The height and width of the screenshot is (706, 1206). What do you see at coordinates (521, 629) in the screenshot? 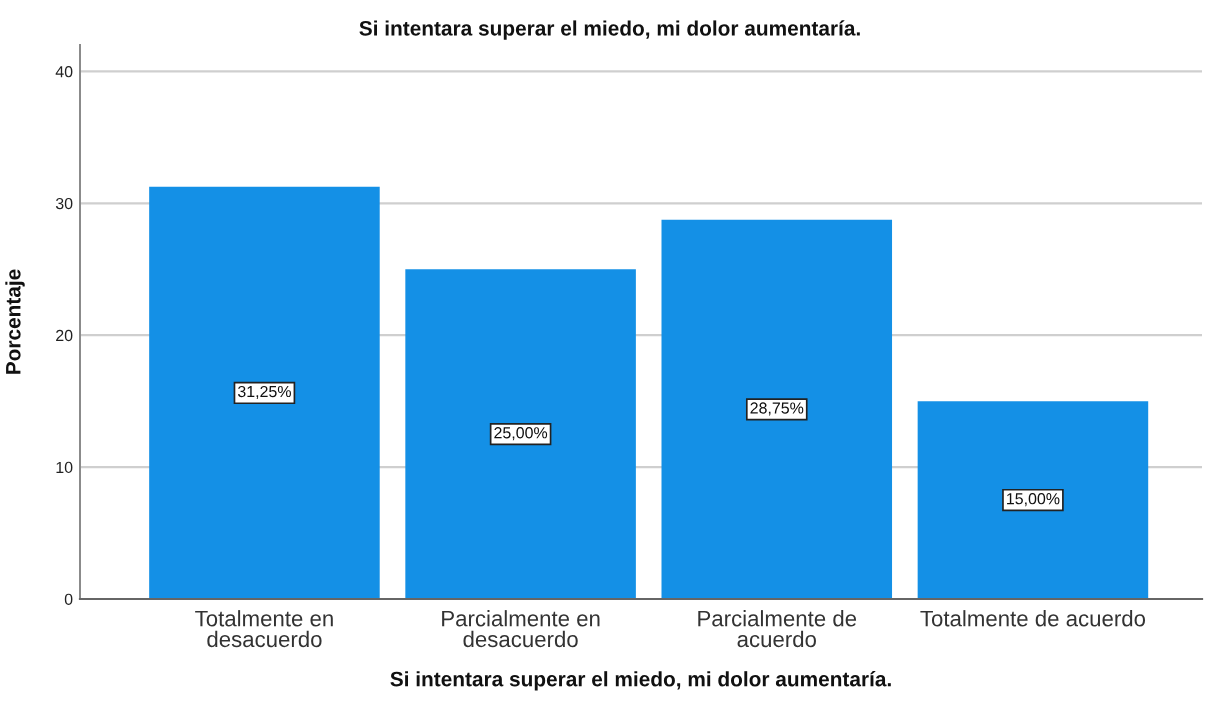
I see `x-tick-label: Parcialmente en desacuerdo` at bounding box center [521, 629].